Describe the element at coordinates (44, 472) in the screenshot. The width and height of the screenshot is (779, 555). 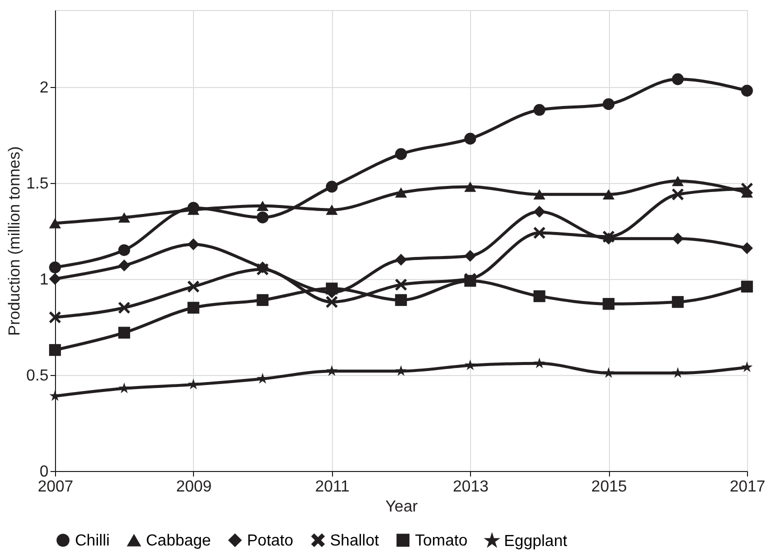
I see `y-tick-label: 0` at that location.